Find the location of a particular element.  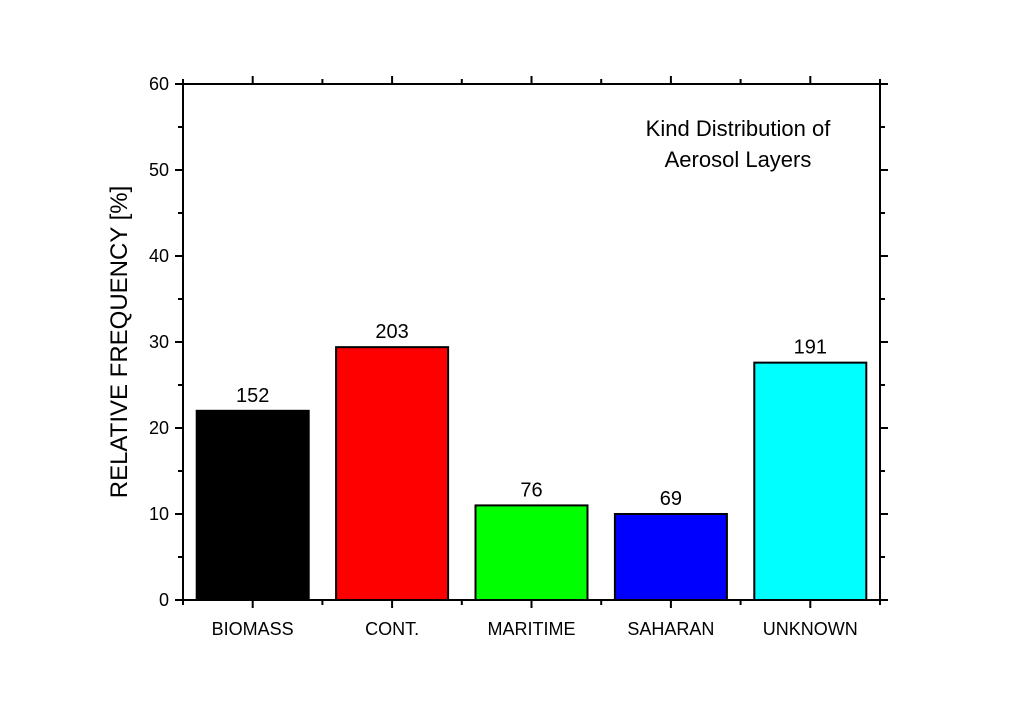

bar-unknown is located at coordinates (810, 481).